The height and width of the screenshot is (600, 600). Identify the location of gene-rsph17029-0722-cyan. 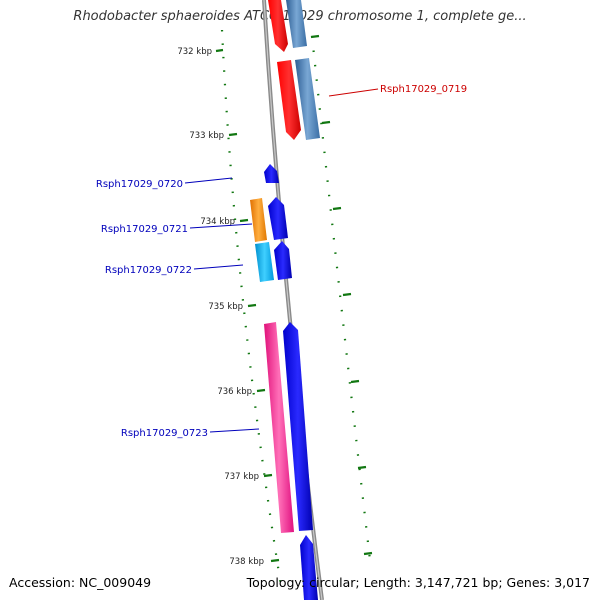
(264, 262).